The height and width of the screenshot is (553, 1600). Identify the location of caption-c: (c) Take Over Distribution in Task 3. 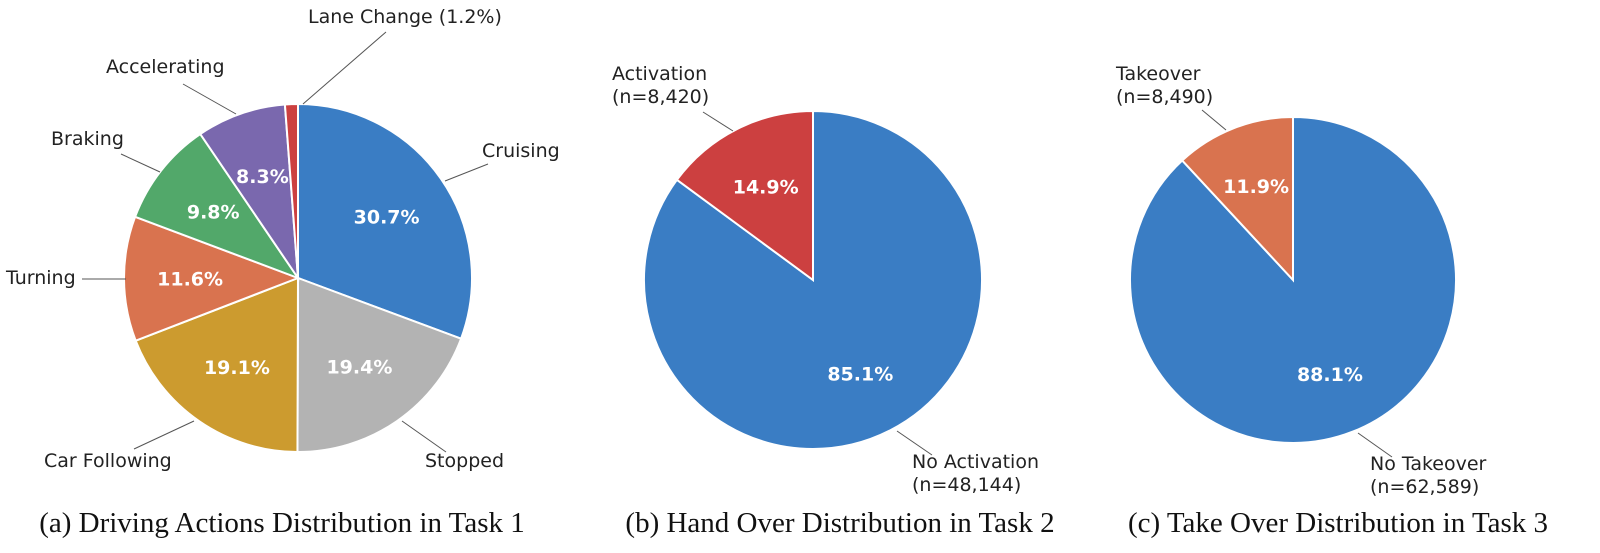
(1338, 523).